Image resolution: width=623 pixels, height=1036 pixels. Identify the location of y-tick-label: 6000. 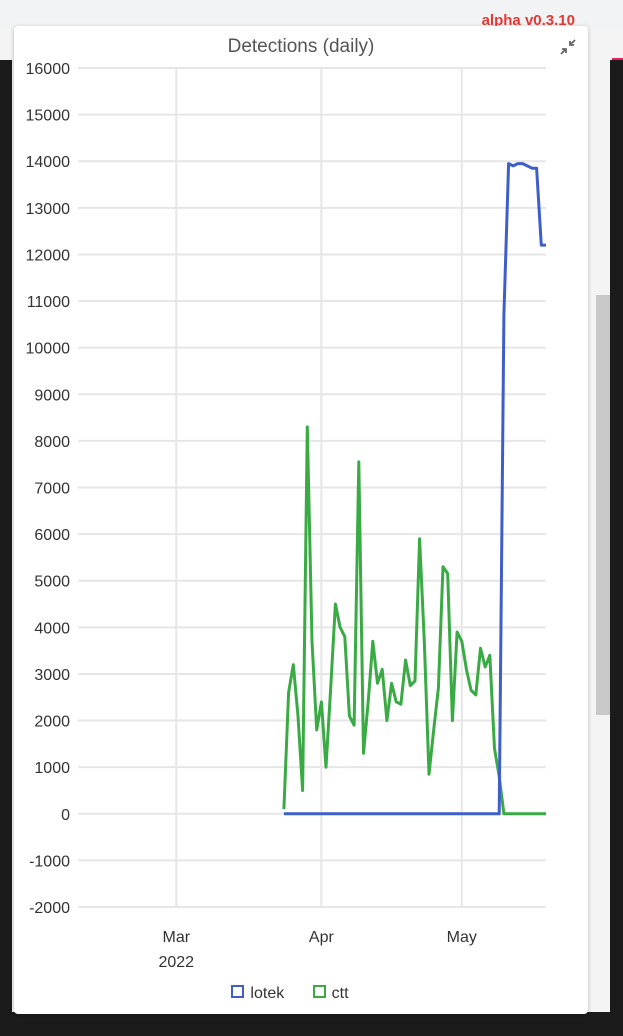
(52, 535).